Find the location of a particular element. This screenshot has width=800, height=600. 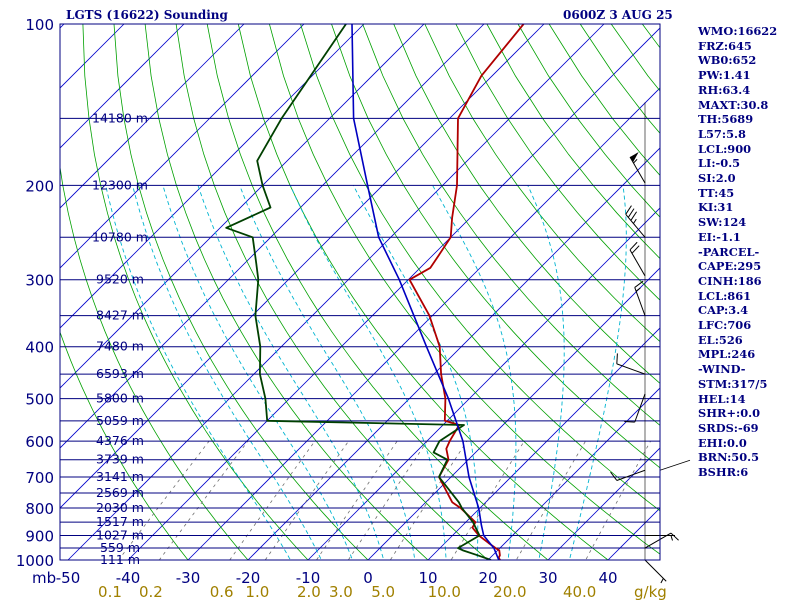

dry-adiabat-line is located at coordinates (557, 162).